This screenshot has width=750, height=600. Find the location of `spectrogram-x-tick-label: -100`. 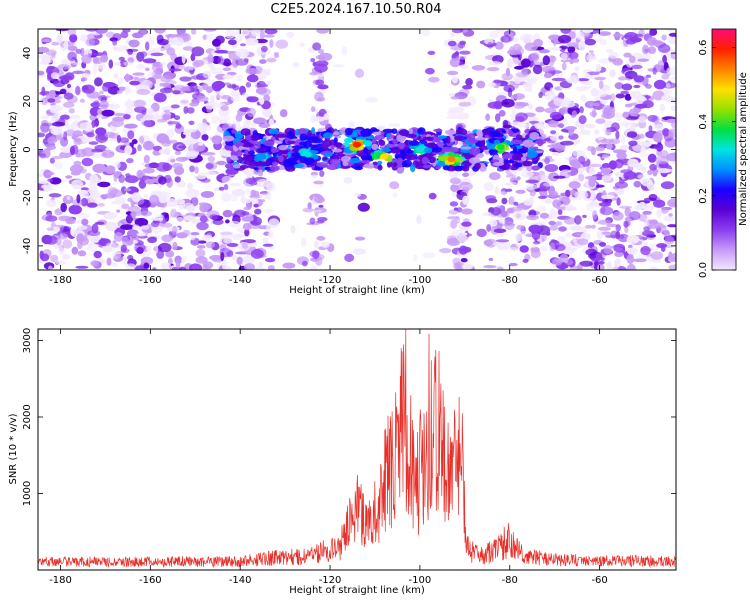

spectrogram-x-tick-label: -100 is located at coordinates (420, 280).